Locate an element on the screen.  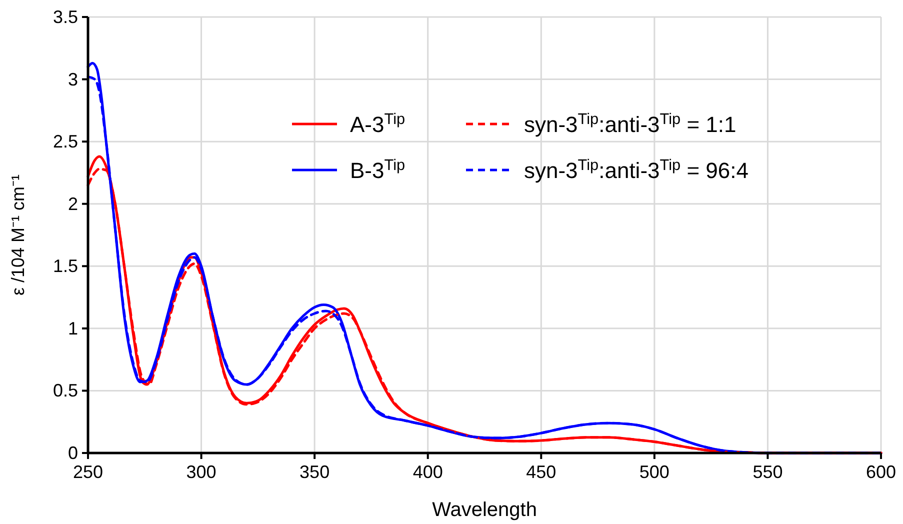
y-tick-label: 1 is located at coordinates (73, 328).